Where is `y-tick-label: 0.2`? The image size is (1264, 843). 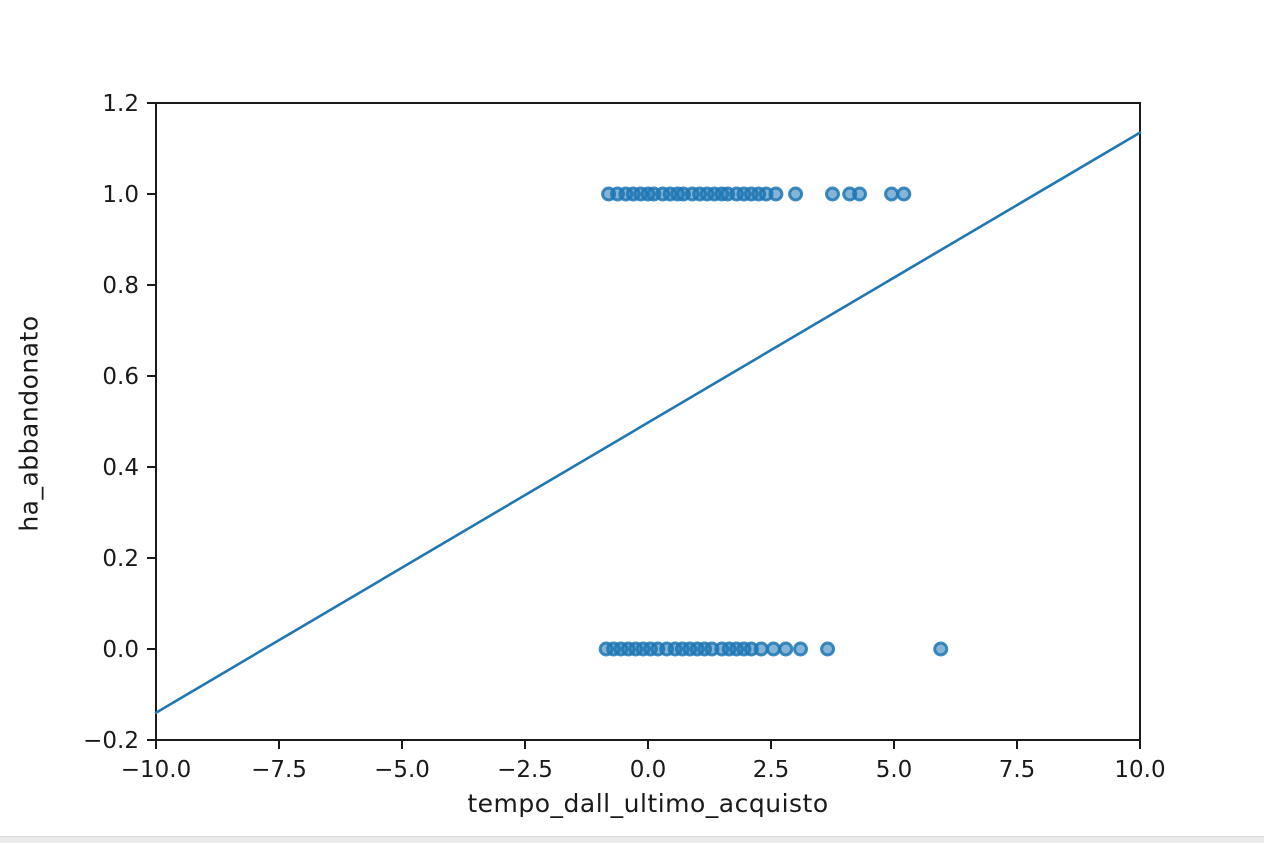
y-tick-label: 0.2 is located at coordinates (120, 559).